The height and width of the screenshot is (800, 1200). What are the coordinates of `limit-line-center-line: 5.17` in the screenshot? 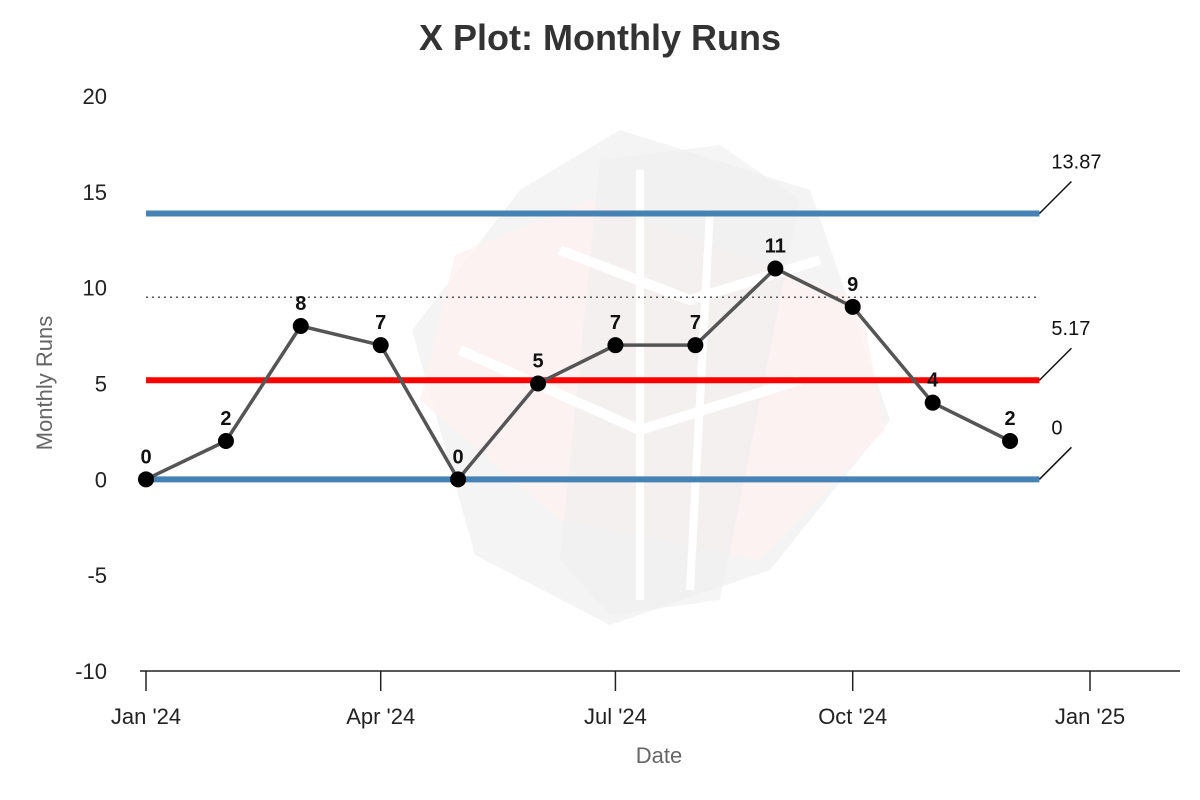 It's located at (618, 351).